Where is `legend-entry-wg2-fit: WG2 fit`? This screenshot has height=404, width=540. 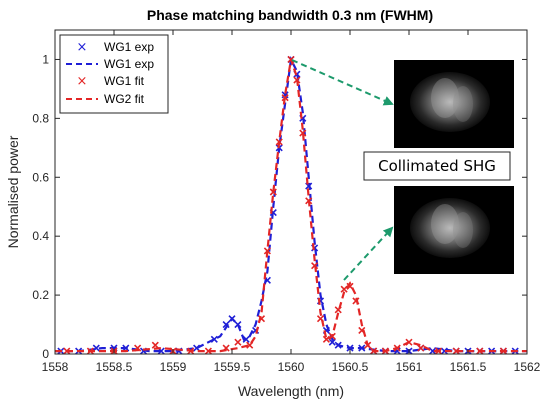 legend-entry-wg2-fit: WG2 fit is located at coordinates (105, 99).